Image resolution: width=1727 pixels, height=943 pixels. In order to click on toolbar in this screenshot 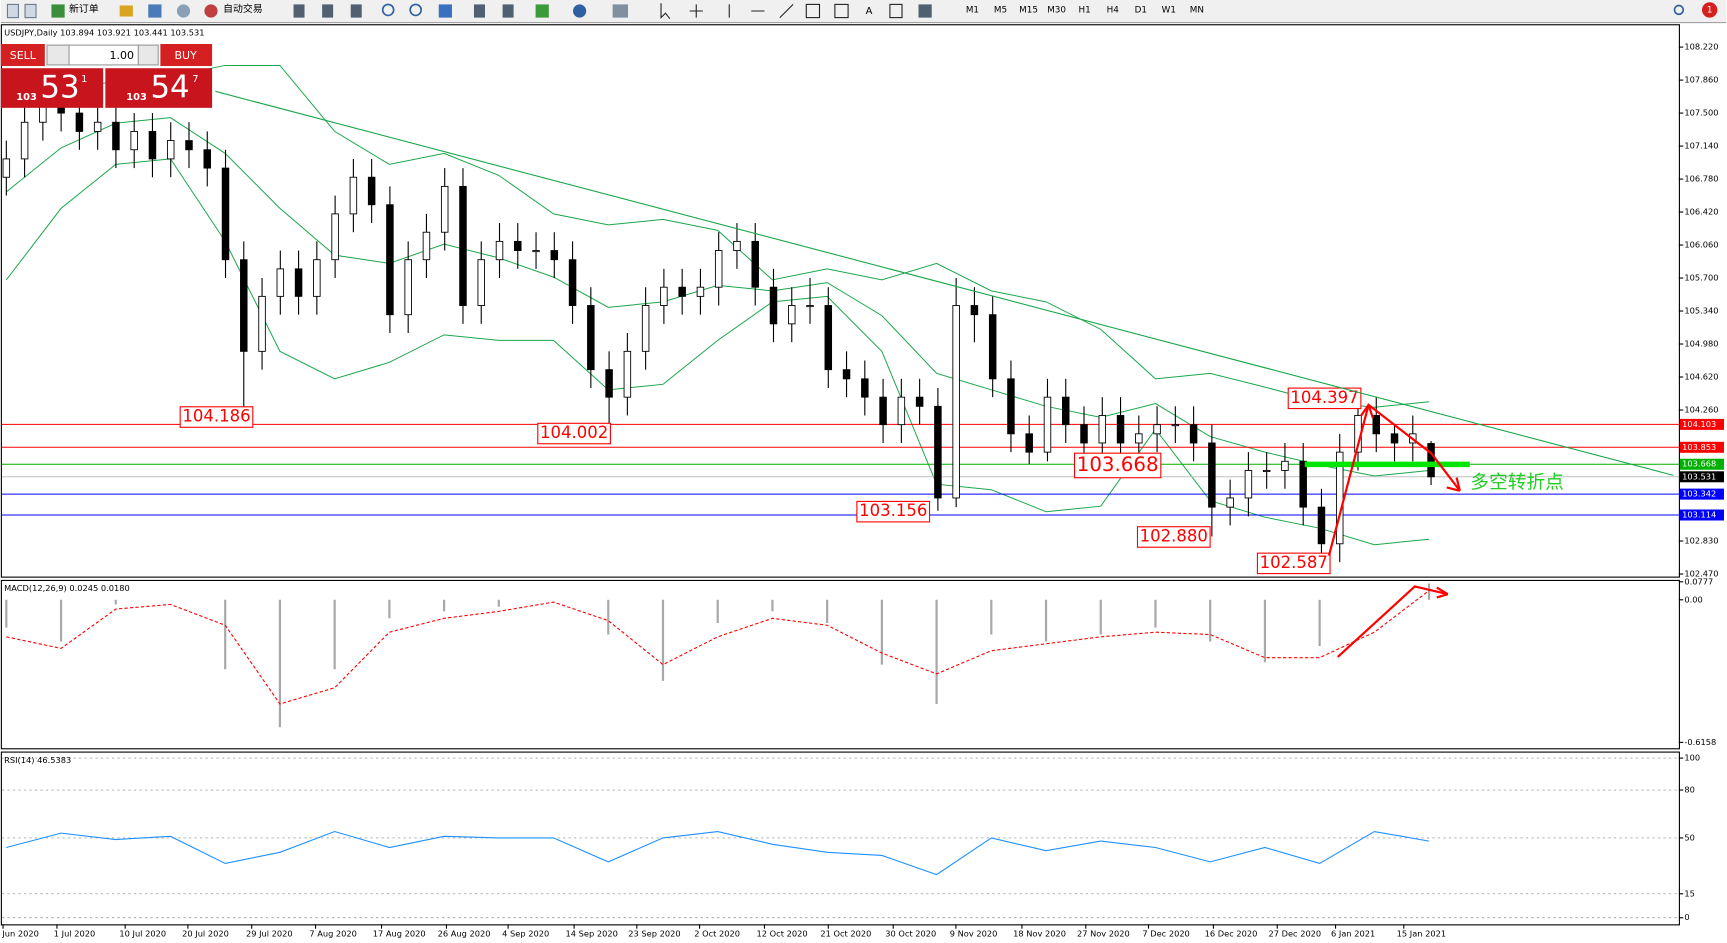, I will do `click(863, 11)`.